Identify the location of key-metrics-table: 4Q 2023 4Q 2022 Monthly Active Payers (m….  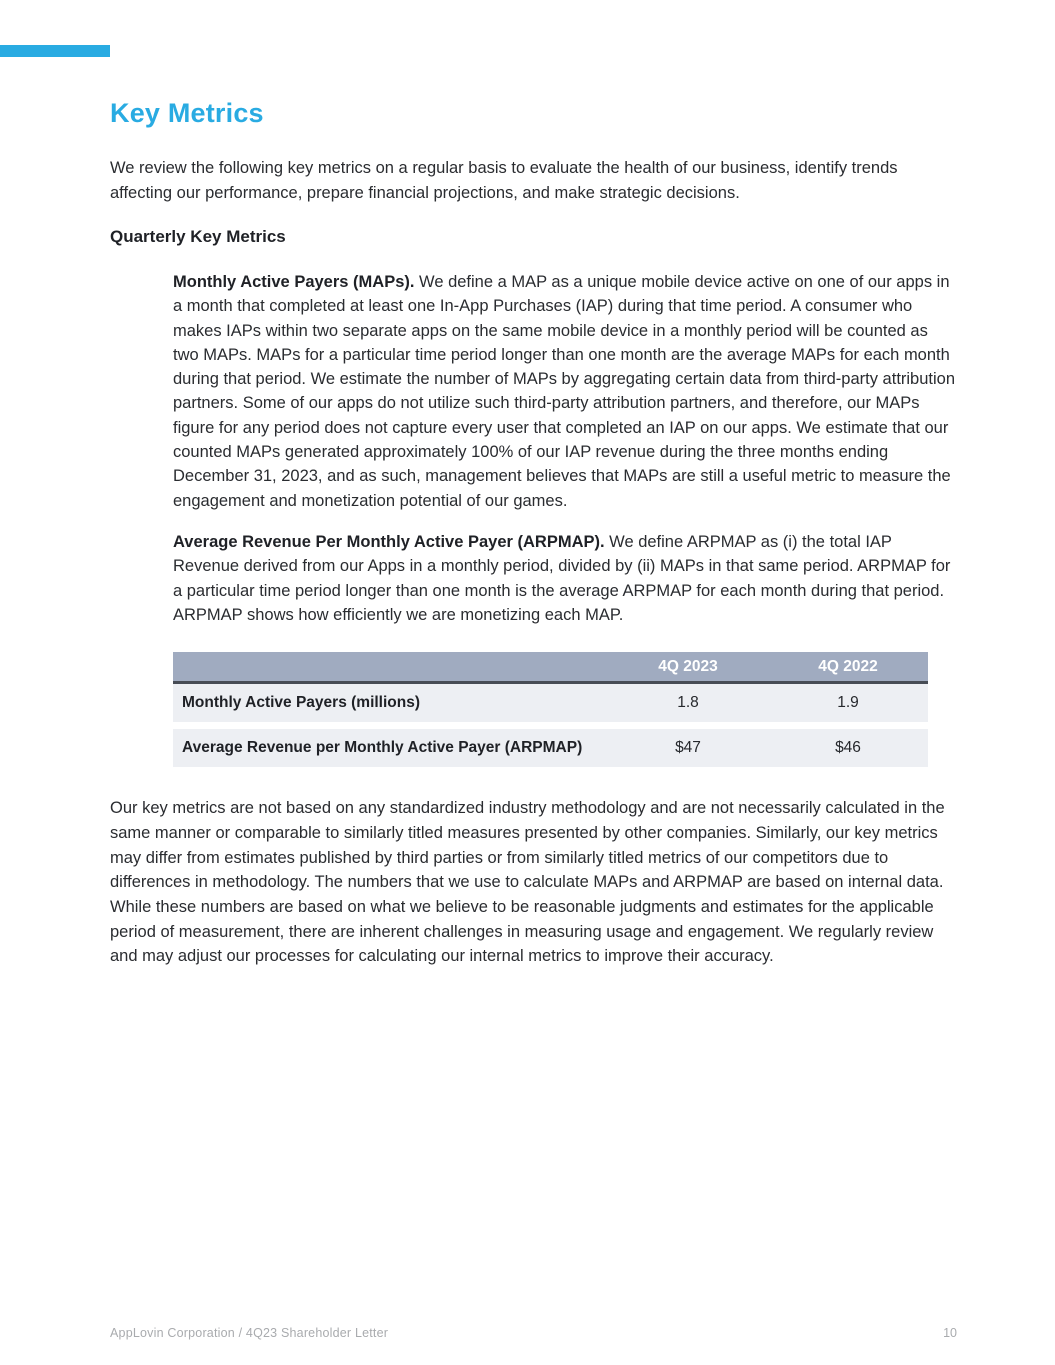
(550, 710).